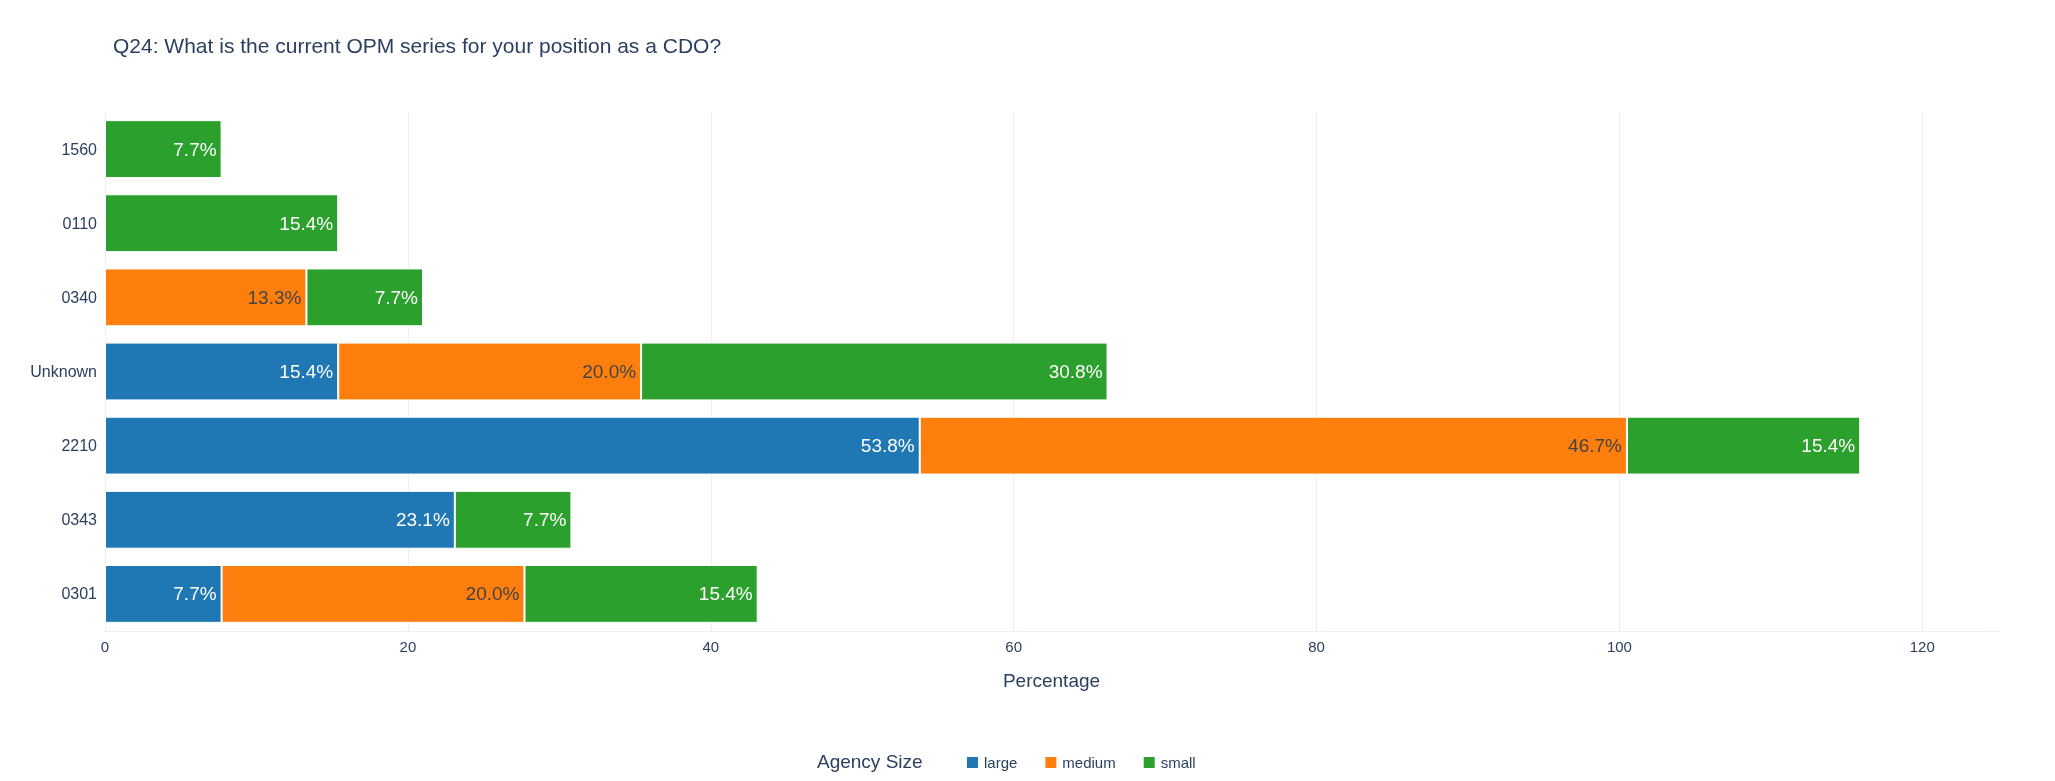  Describe the element at coordinates (79, 297) in the screenshot. I see `y-tick-label: 0340` at that location.